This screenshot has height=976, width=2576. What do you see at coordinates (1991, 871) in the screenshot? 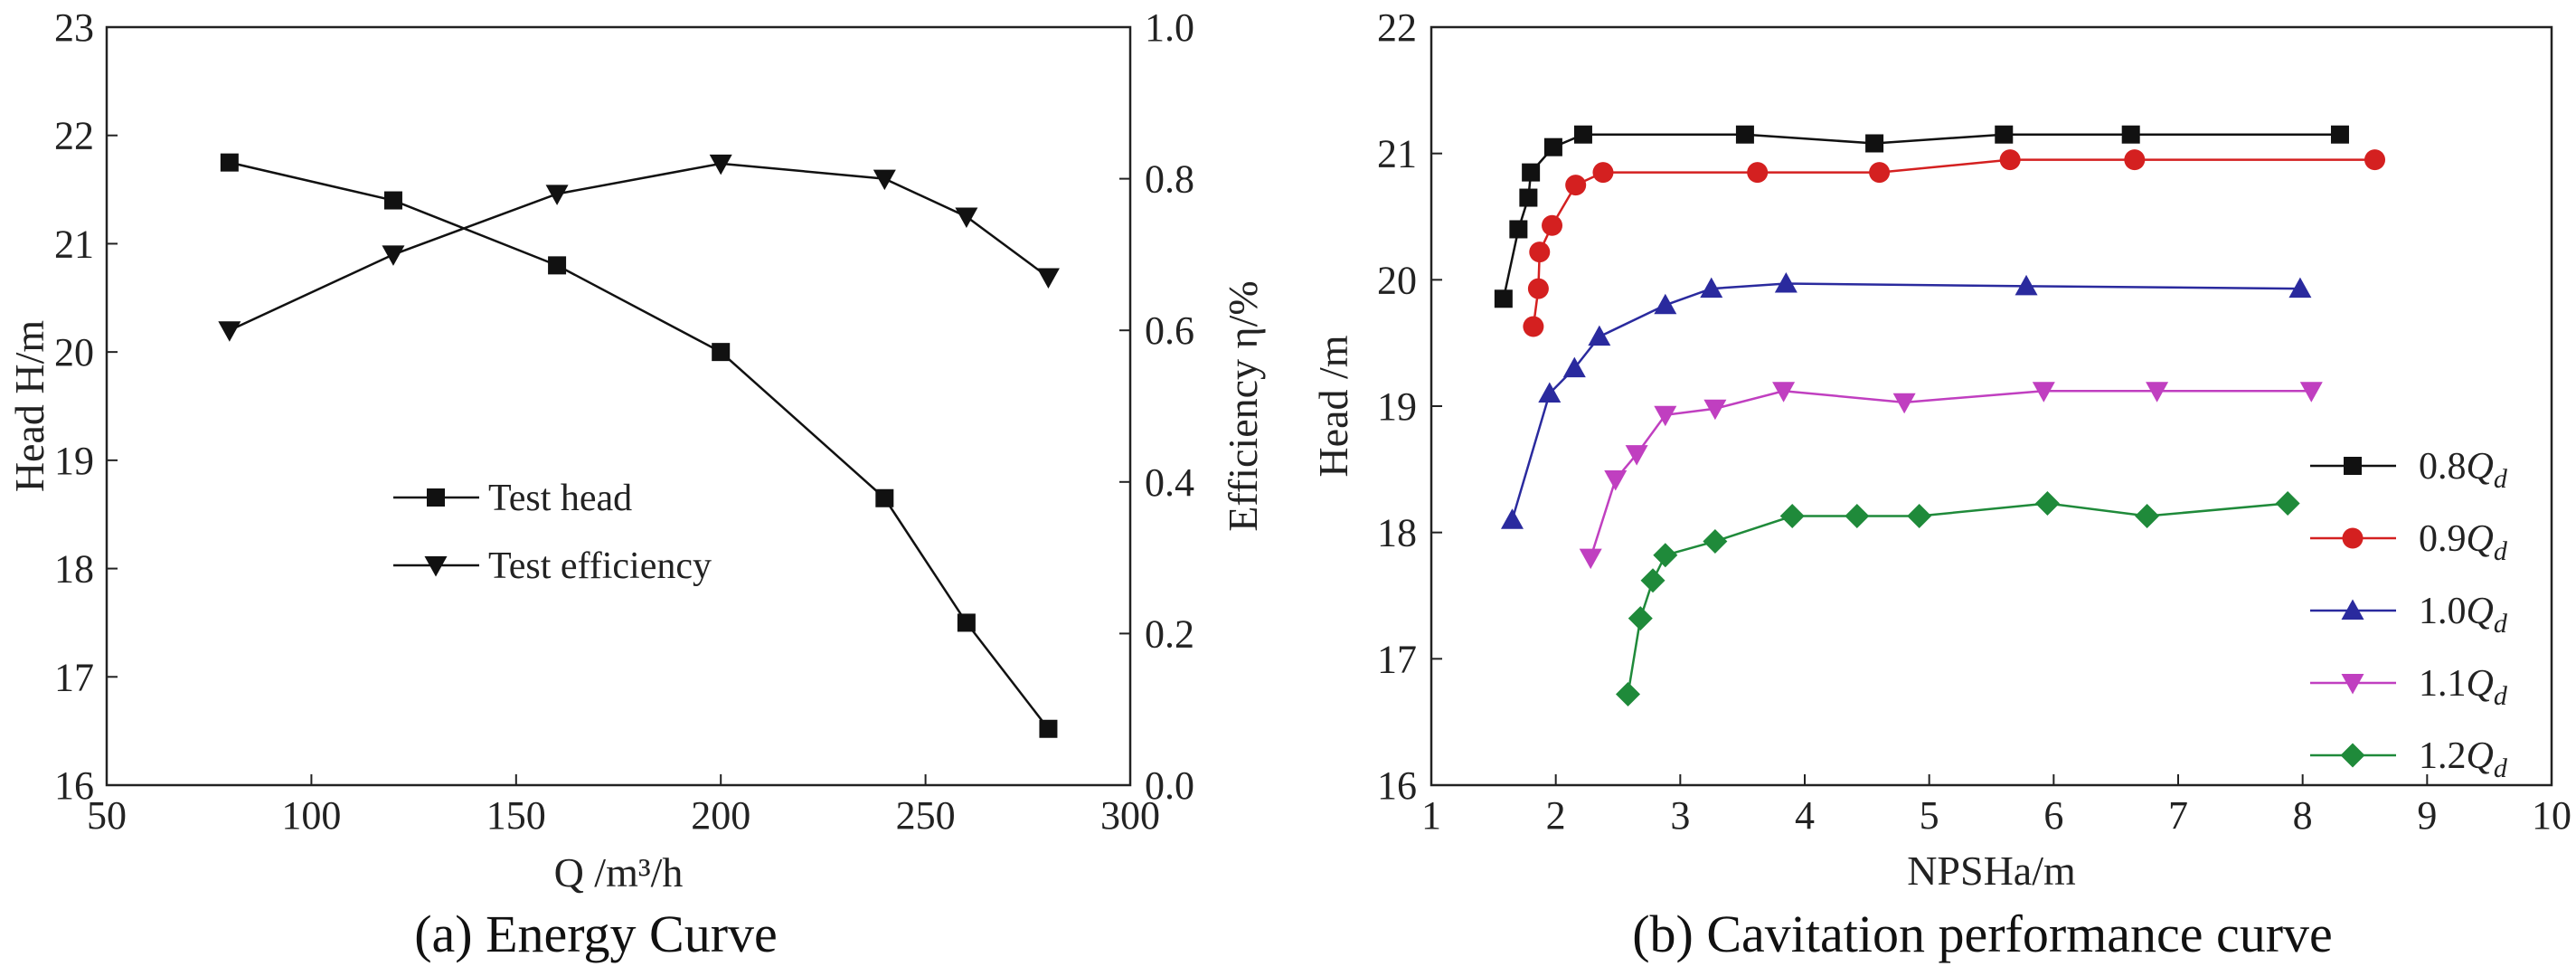
I see `x-axis-label: NPSHa/m` at bounding box center [1991, 871].